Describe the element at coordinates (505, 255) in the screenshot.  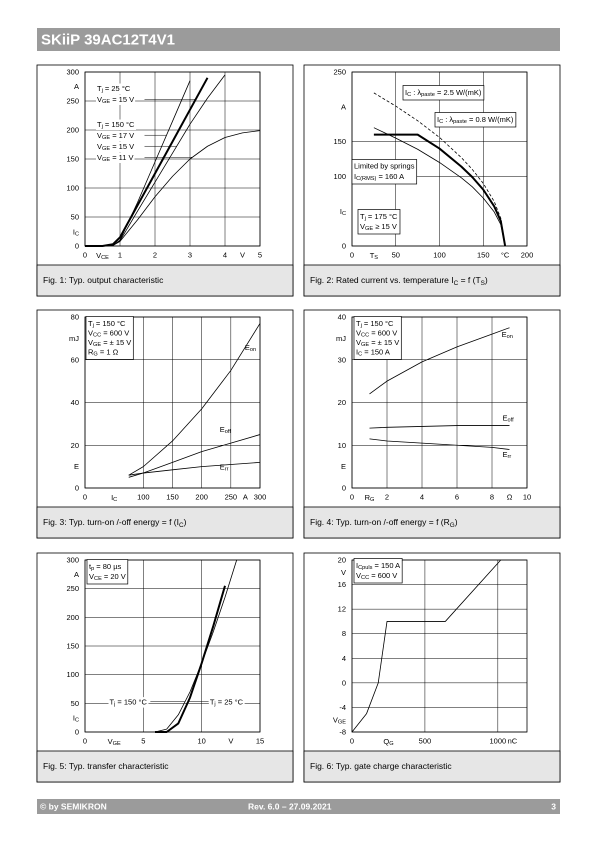
I see `x-axis-unit: °C` at that location.